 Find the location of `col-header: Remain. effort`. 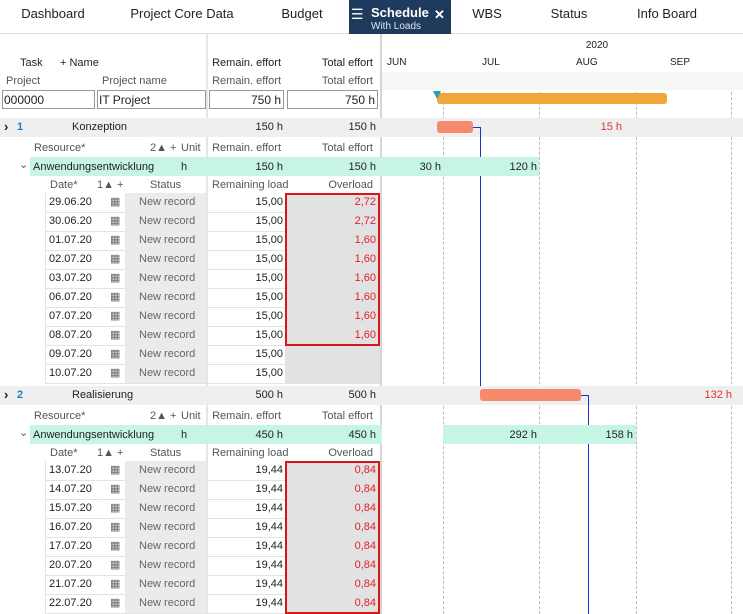

col-header: Remain. effort is located at coordinates (246, 63).